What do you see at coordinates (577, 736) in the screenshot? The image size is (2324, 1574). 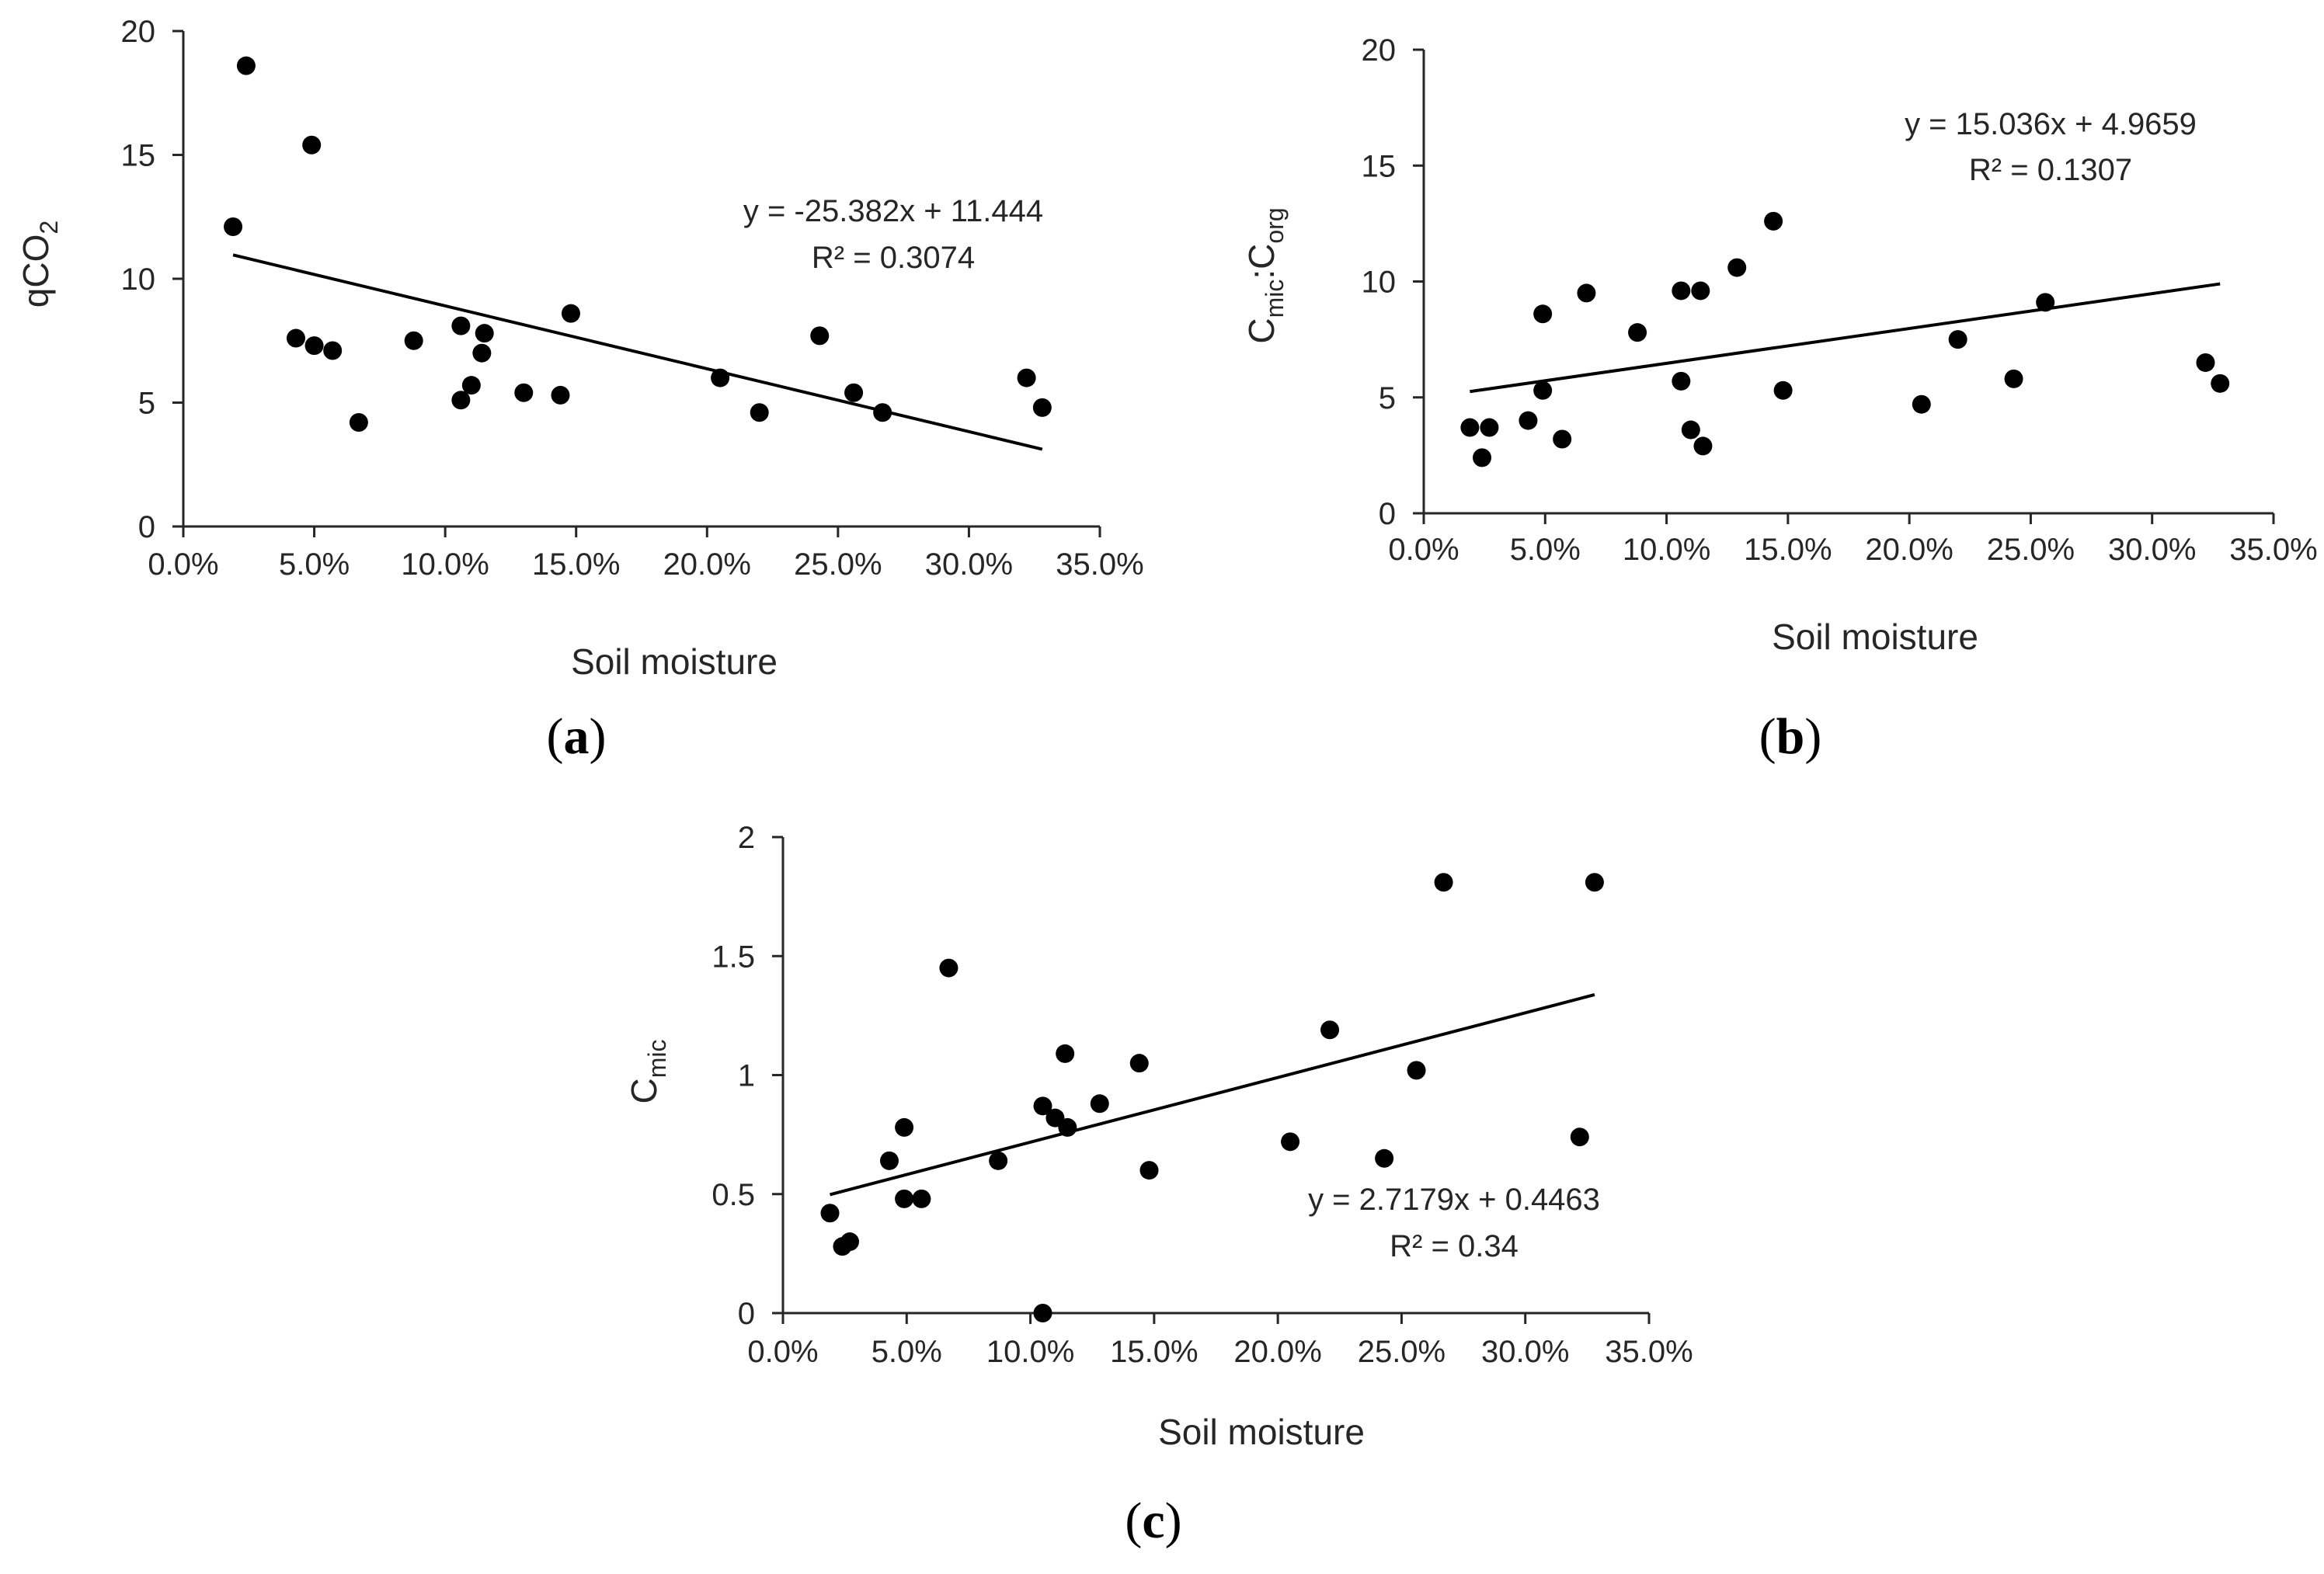 I see `panel-label: (a)` at bounding box center [577, 736].